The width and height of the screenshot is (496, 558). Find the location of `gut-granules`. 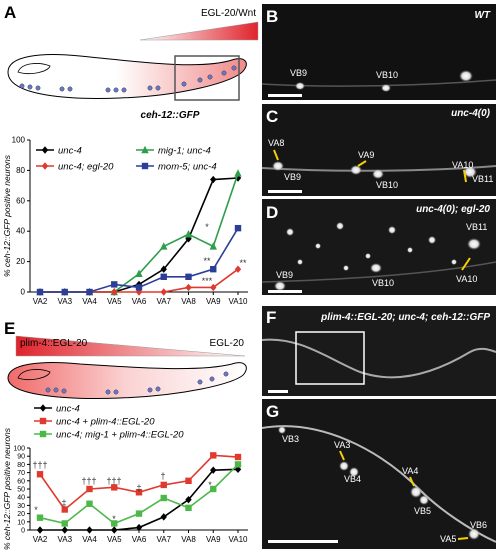

gut-granules is located at coordinates (371, 246).